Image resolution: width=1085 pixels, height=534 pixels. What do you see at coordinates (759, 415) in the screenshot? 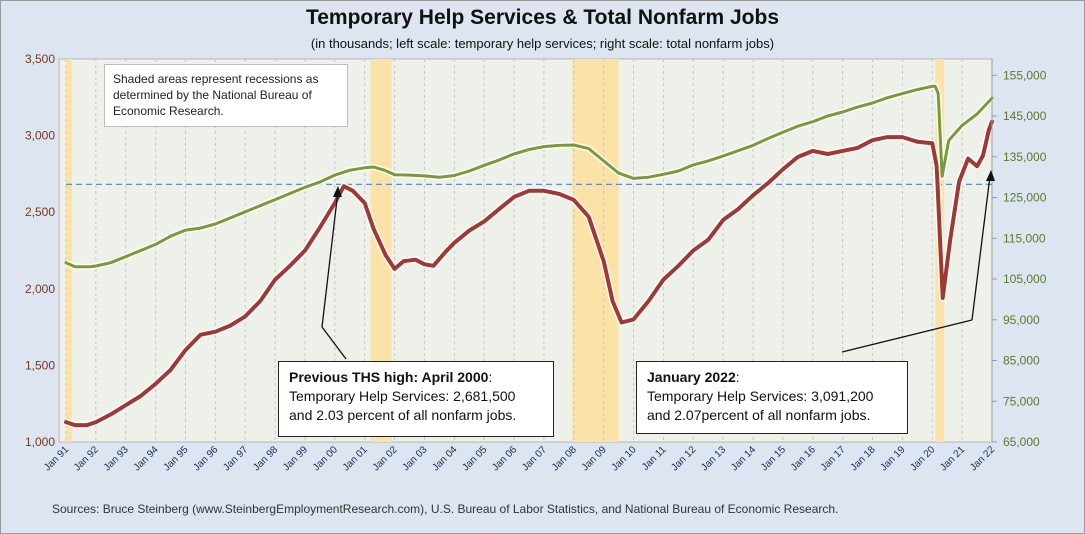
I see `annotation-2022-line2: and 2.07percent of all nonfarm jobs.` at bounding box center [759, 415].